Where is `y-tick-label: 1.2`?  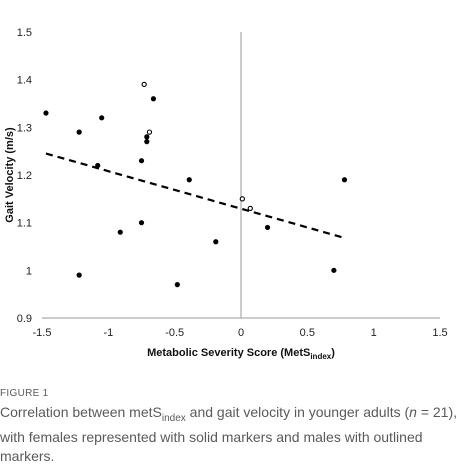 y-tick-label: 1.2 is located at coordinates (24, 176).